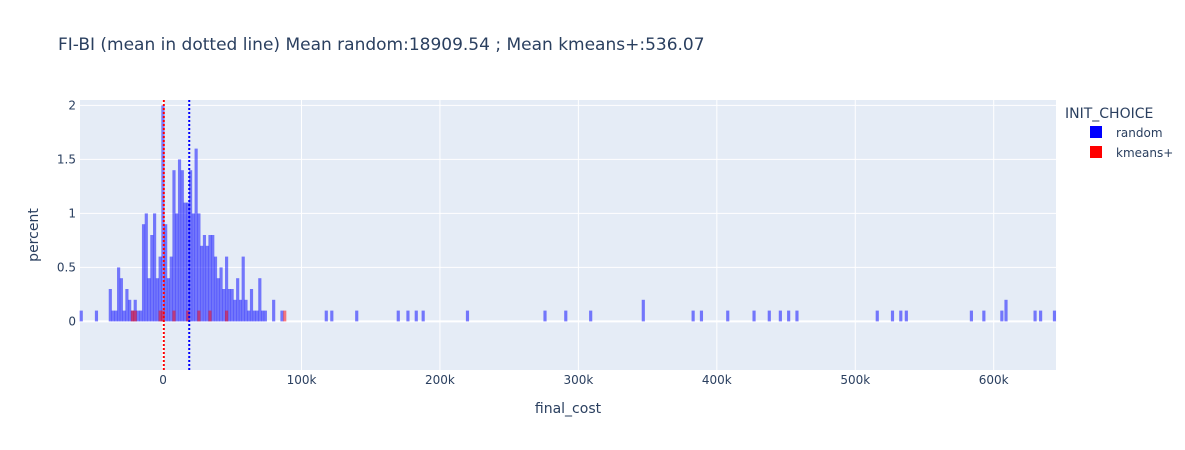  I want to click on legend: INIT_CHOICE random kmeans+, so click(1119, 133).